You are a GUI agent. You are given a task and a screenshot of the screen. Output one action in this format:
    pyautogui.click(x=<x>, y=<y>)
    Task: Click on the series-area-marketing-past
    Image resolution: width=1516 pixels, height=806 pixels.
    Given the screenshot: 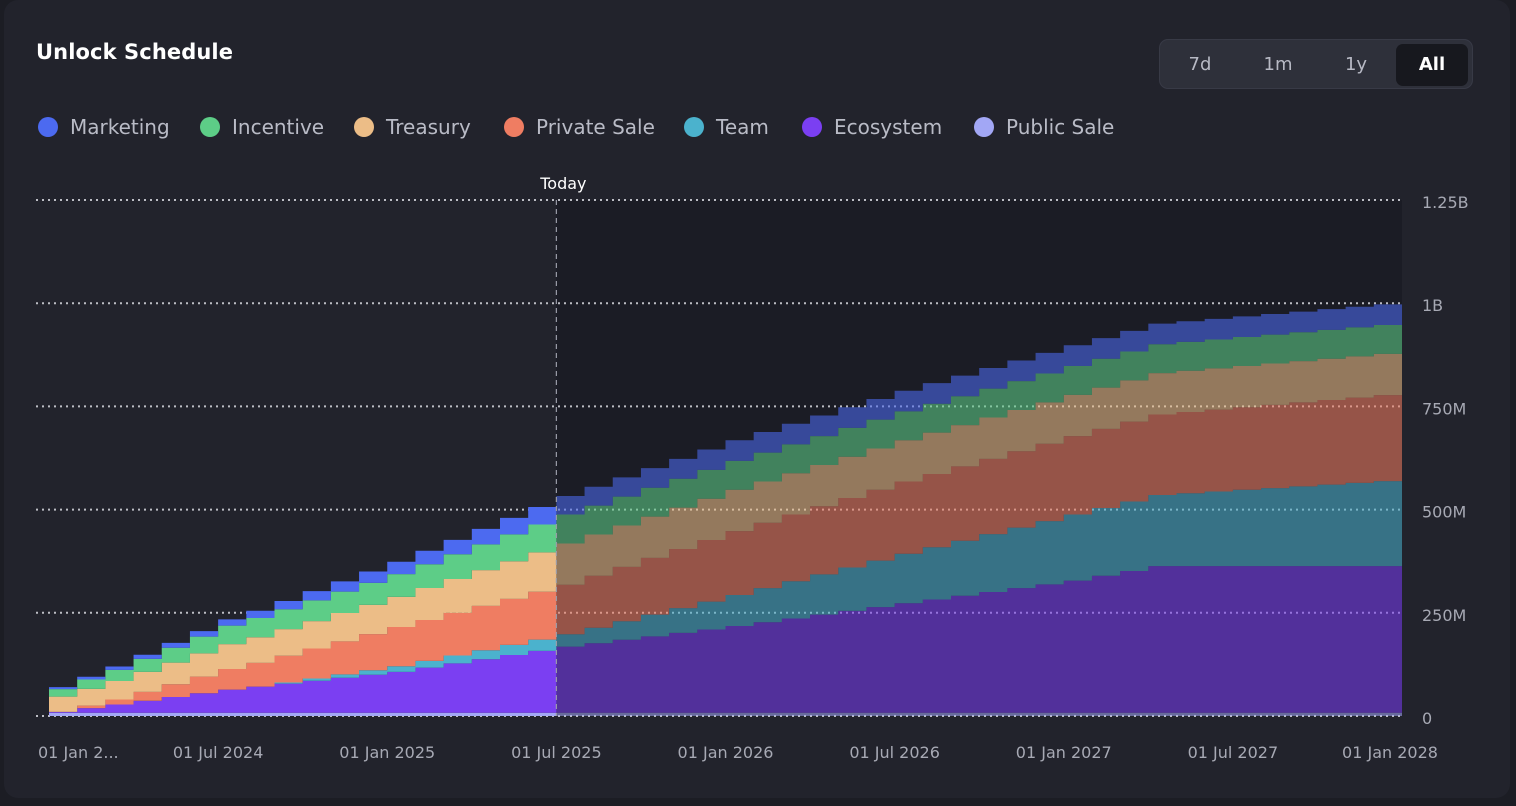 What is the action you would take?
    pyautogui.click(x=303, y=598)
    